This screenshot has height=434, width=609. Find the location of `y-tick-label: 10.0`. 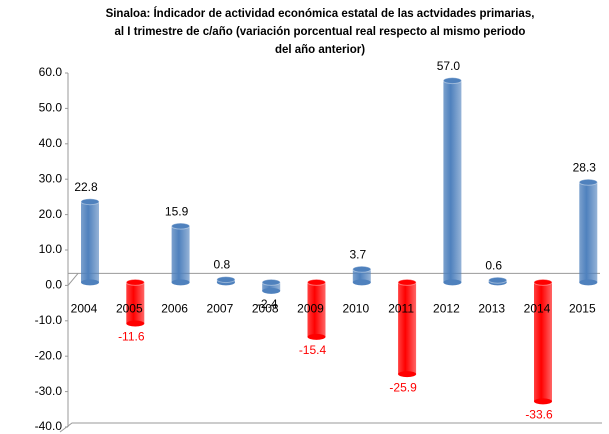

y-tick-label: 10.0 is located at coordinates (51, 249).